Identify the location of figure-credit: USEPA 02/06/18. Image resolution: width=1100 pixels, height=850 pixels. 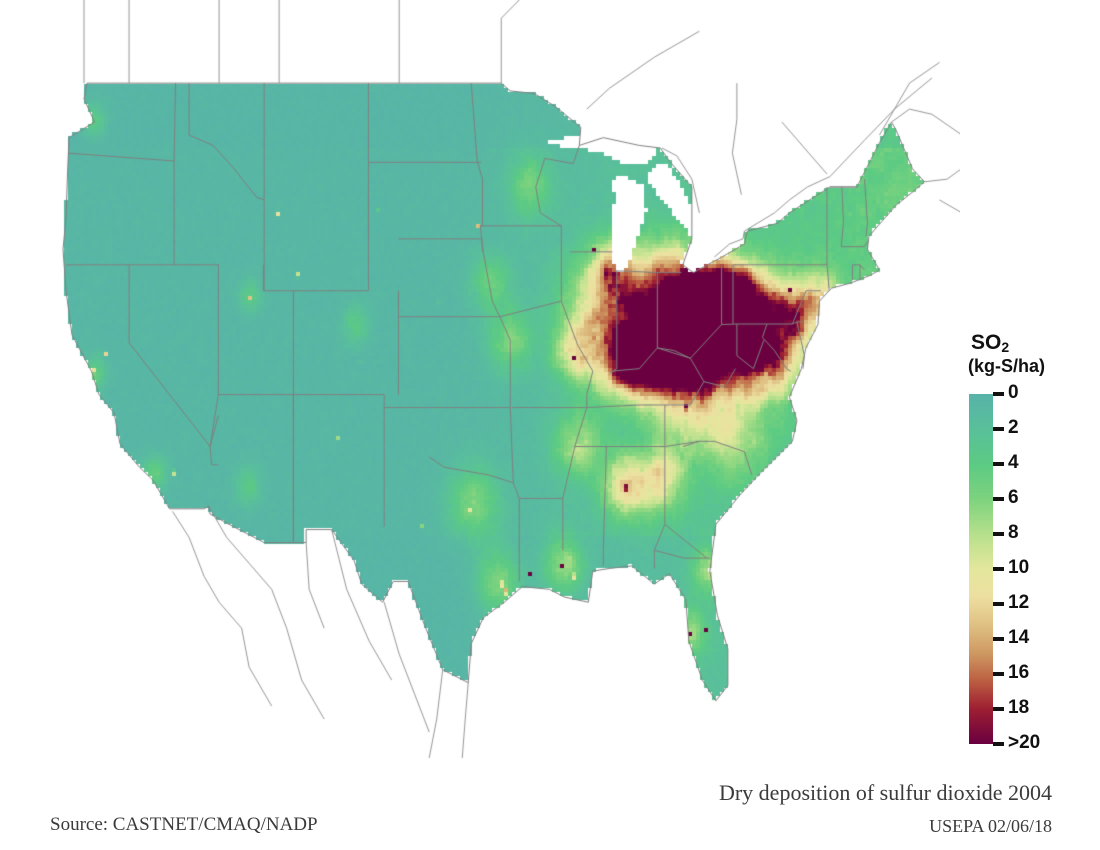
(990, 826).